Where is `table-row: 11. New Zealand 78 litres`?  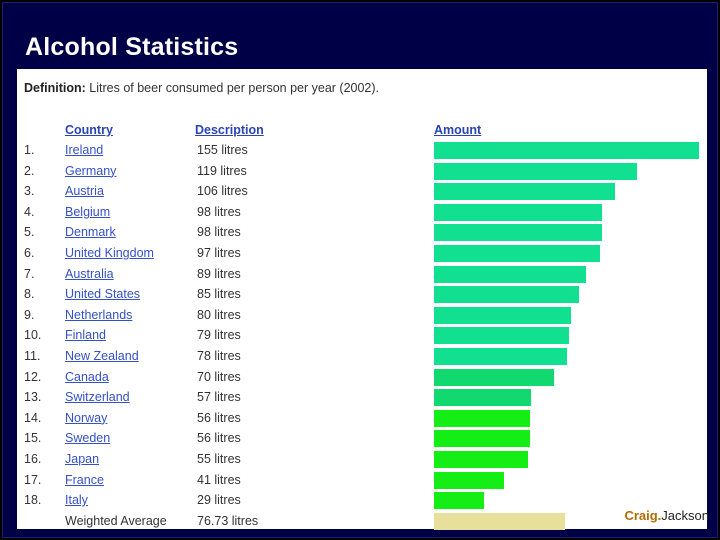 table-row: 11. New Zealand 78 litres is located at coordinates (362, 356).